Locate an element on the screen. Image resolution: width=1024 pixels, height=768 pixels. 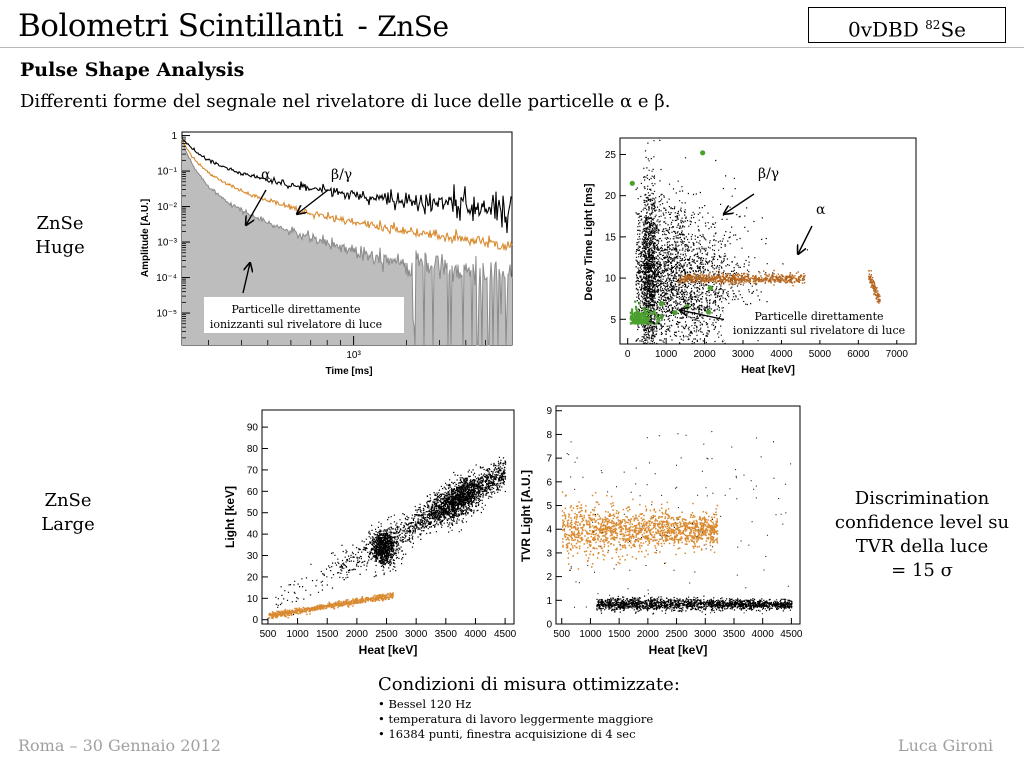
y-tick-label: 50 is located at coordinates (253, 513).